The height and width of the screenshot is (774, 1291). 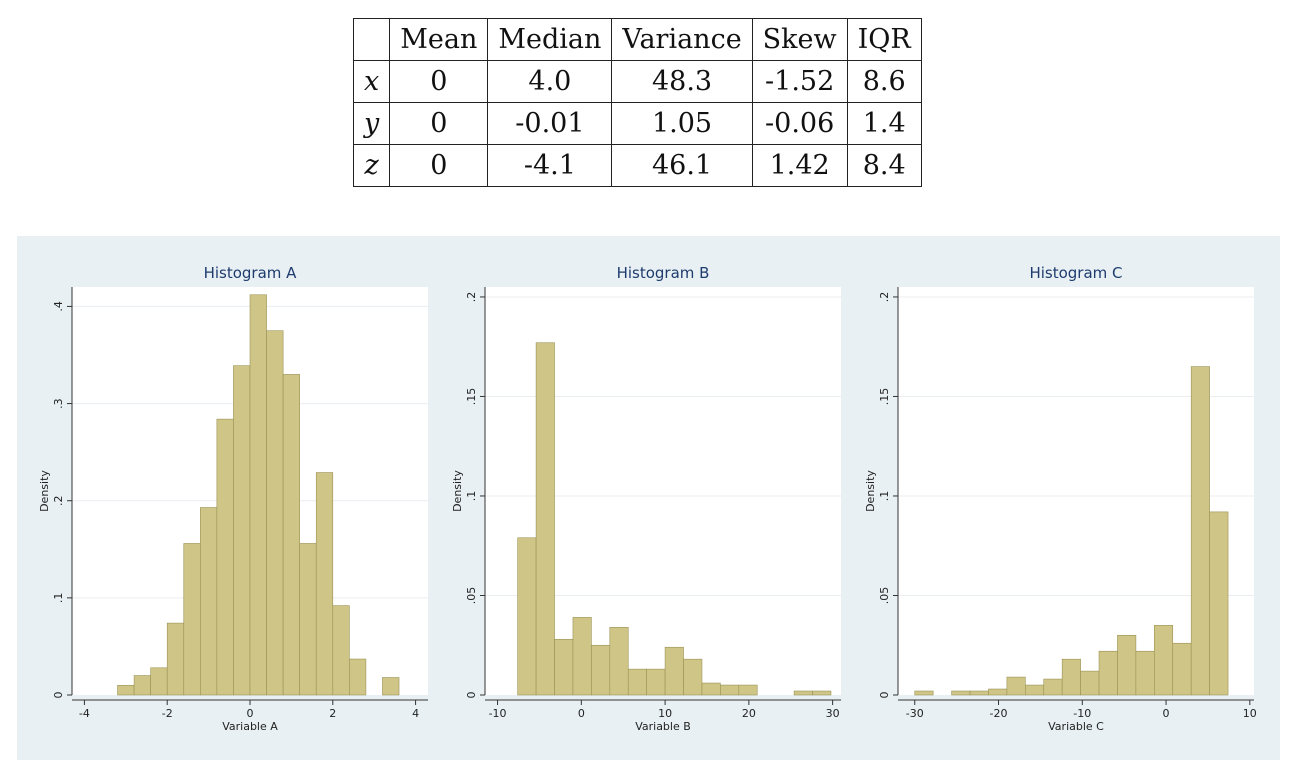 I want to click on table-cell: -4.1, so click(x=550, y=165).